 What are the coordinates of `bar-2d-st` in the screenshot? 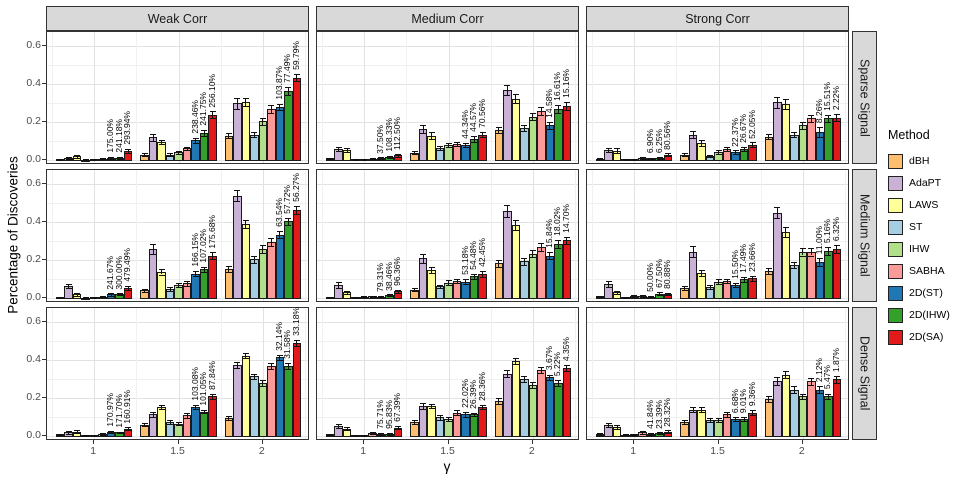 It's located at (280, 267).